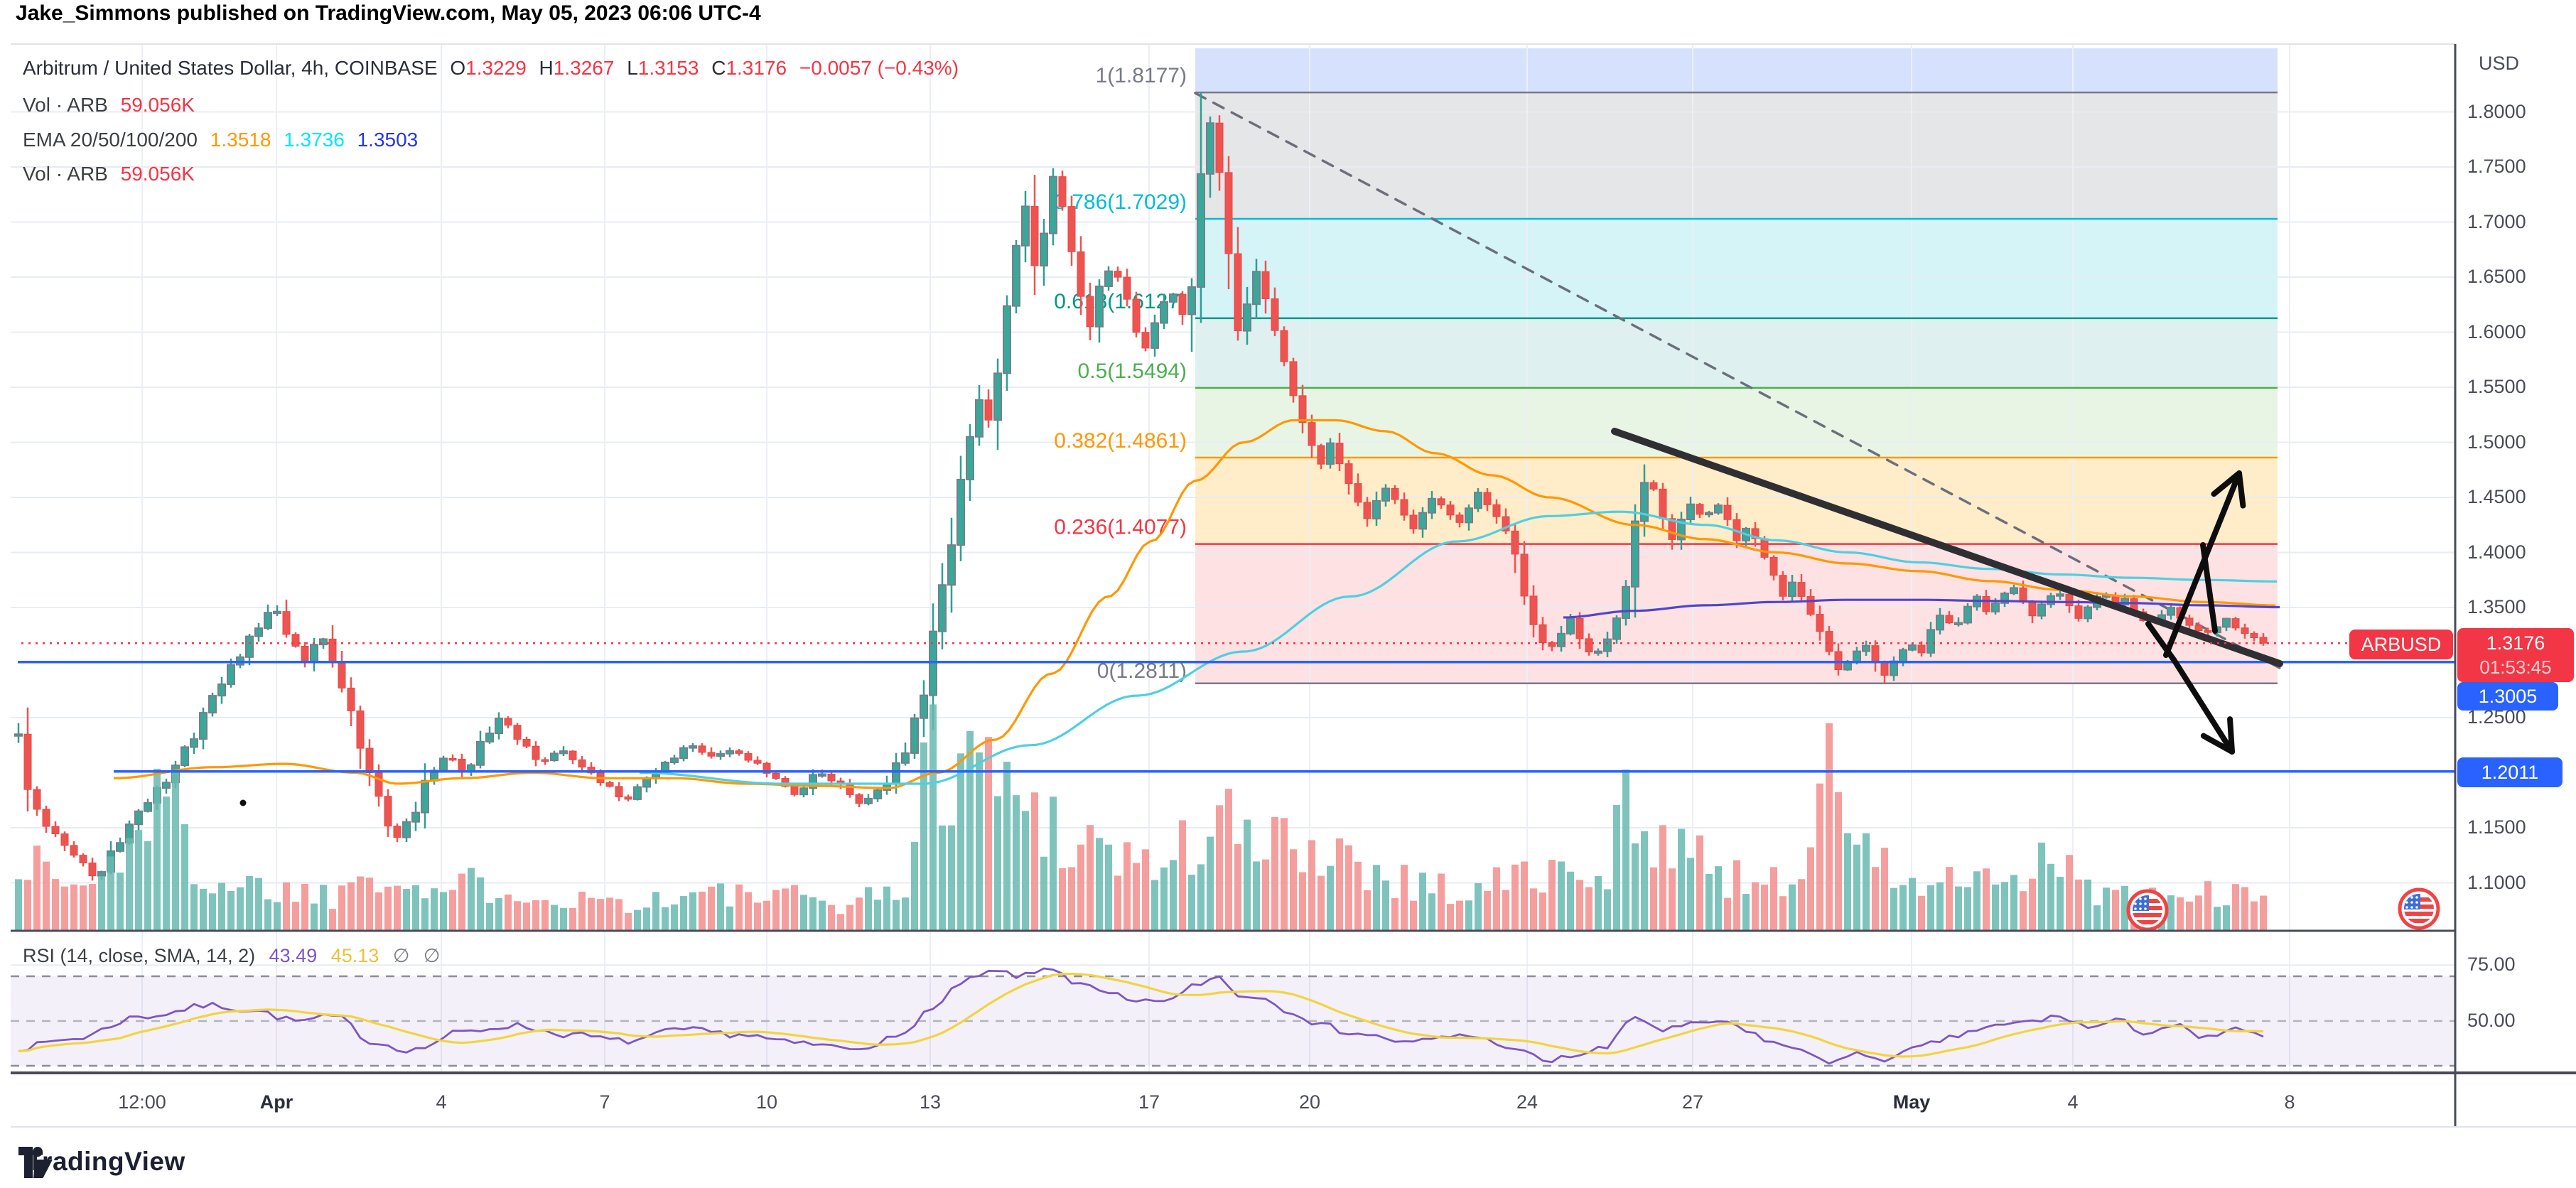  I want to click on horizontal-price-rays, so click(1237, 716).